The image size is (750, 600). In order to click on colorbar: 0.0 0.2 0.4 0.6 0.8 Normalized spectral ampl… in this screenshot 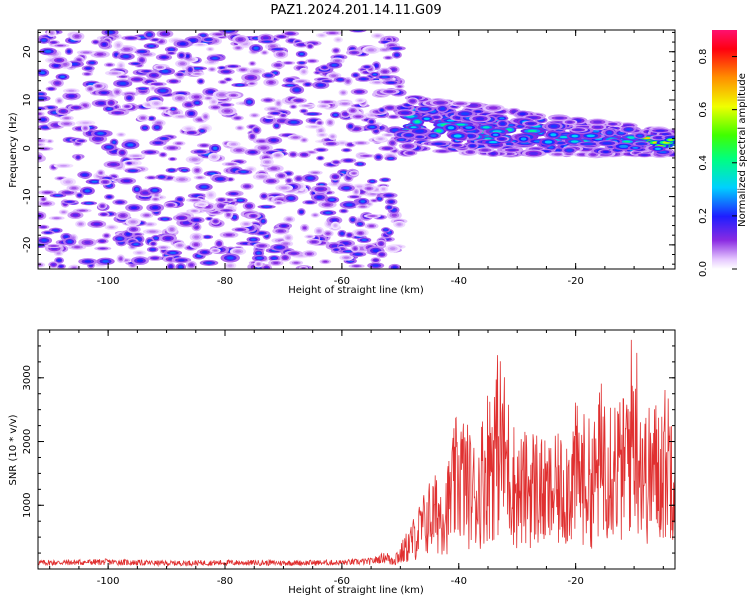, I will do `click(723, 153)`.